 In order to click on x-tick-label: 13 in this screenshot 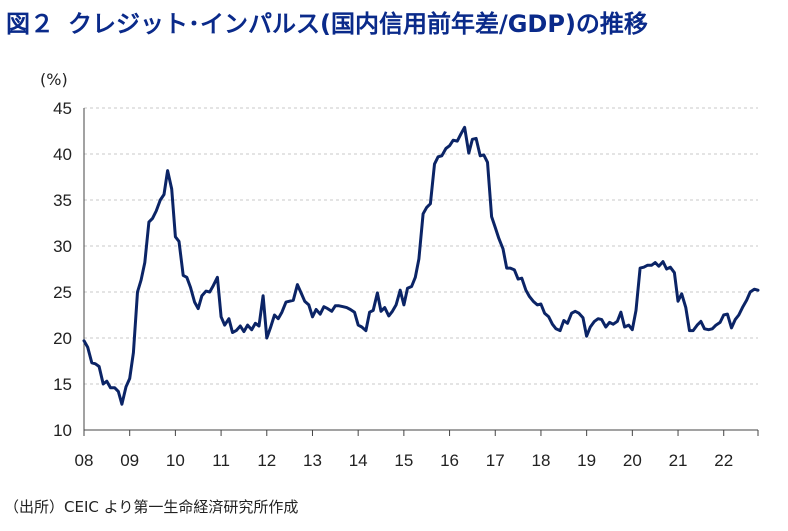, I will do `click(312, 460)`.